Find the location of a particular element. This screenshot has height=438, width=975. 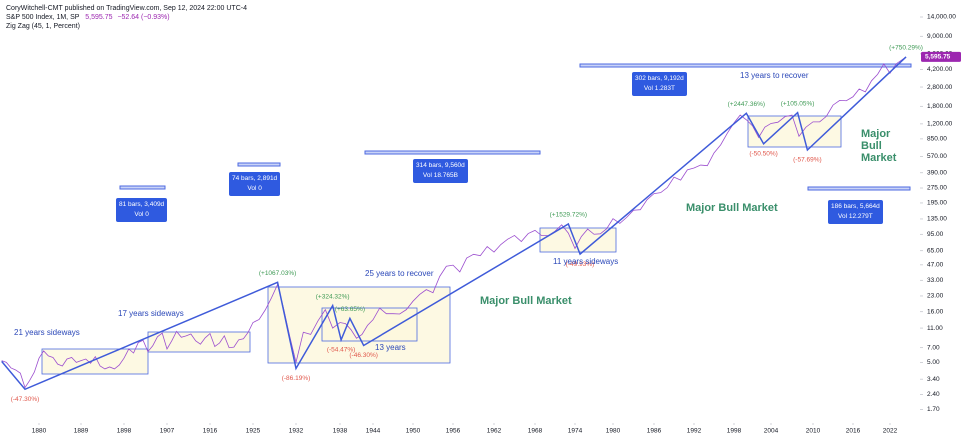

x-tick-label: 1925 is located at coordinates (253, 431).